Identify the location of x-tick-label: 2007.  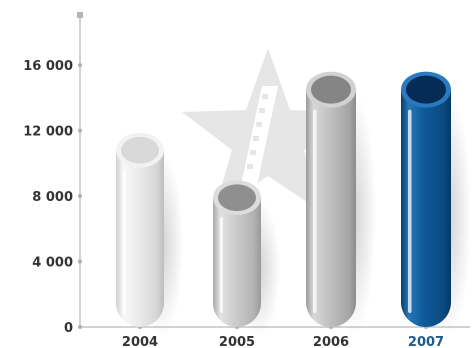
(426, 341).